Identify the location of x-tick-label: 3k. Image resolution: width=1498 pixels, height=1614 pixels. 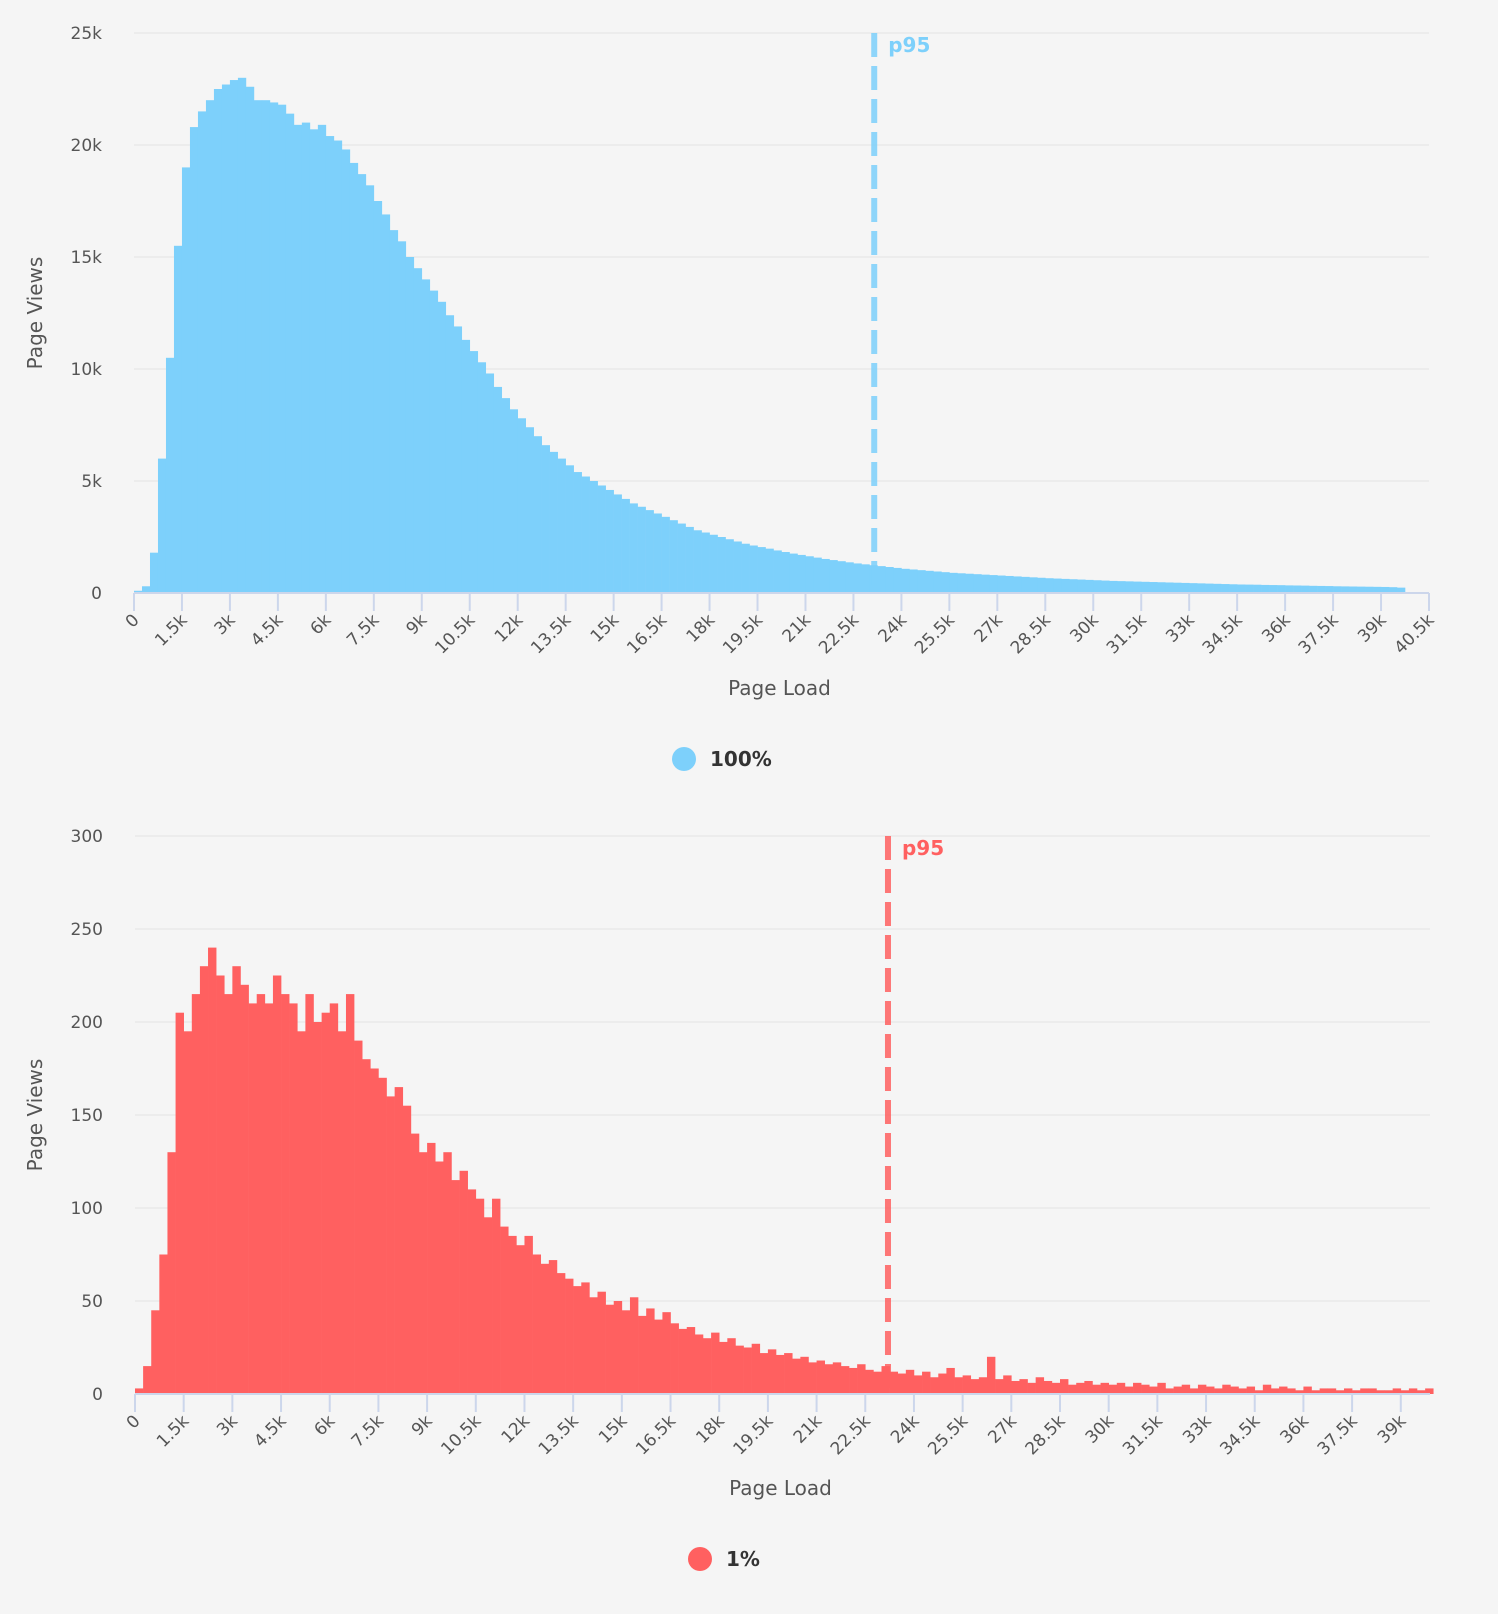
(227, 1425).